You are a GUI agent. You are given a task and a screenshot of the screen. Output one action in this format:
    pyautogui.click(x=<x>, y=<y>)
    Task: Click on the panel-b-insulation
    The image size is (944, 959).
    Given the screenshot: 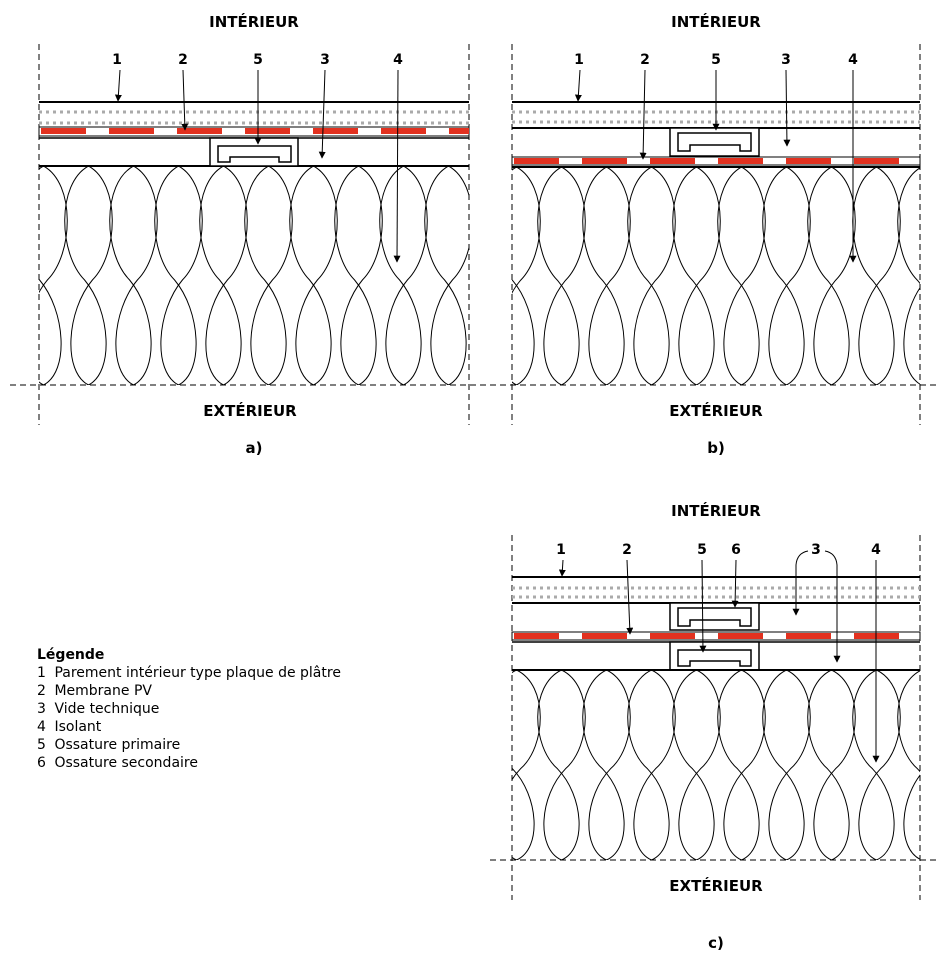 What is the action you would take?
    pyautogui.click(x=716, y=276)
    